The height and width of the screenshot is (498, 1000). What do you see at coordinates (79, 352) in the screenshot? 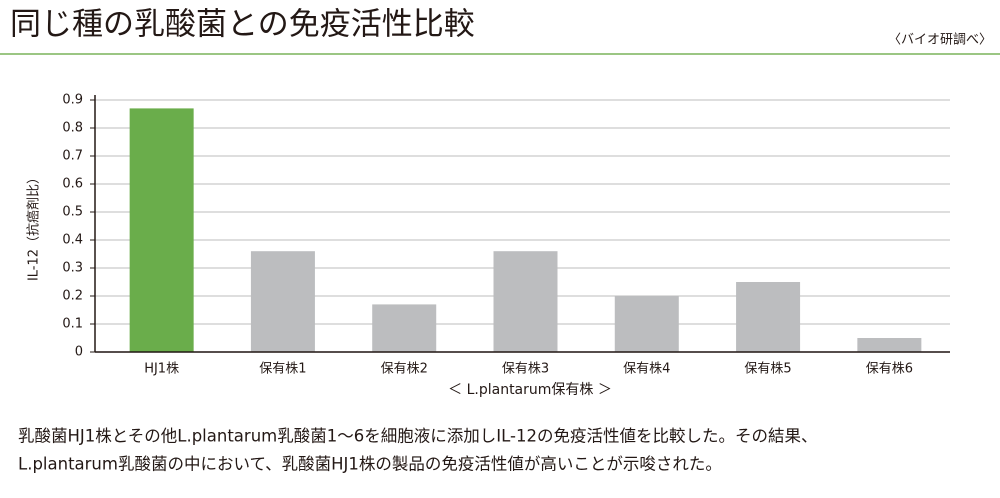
I see `y-tick-label: 0` at bounding box center [79, 352].